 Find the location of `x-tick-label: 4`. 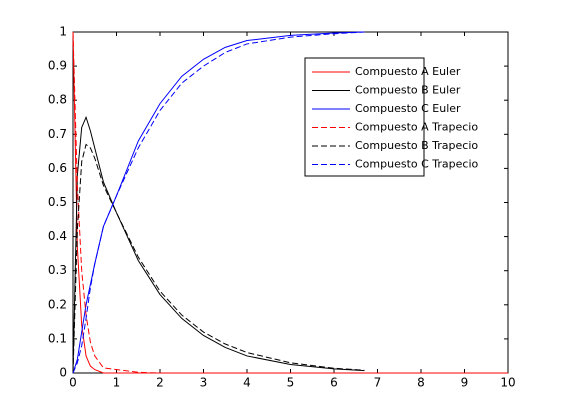

x-tick-label: 4 is located at coordinates (247, 383).